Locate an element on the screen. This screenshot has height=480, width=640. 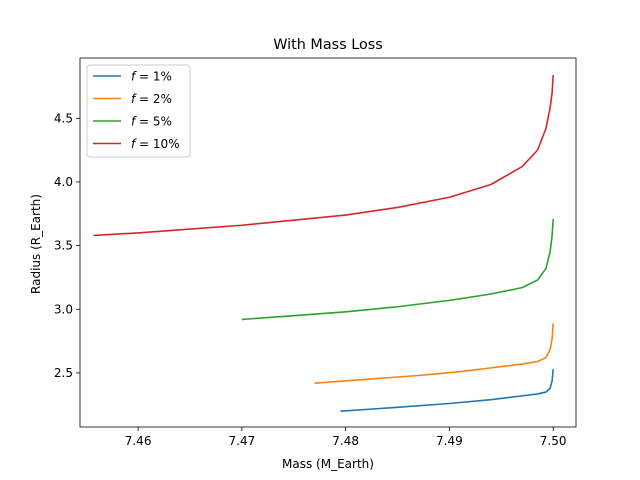
y-axis: 2.5 3.0 3.5 4.0 4.5 is located at coordinates (67, 245).